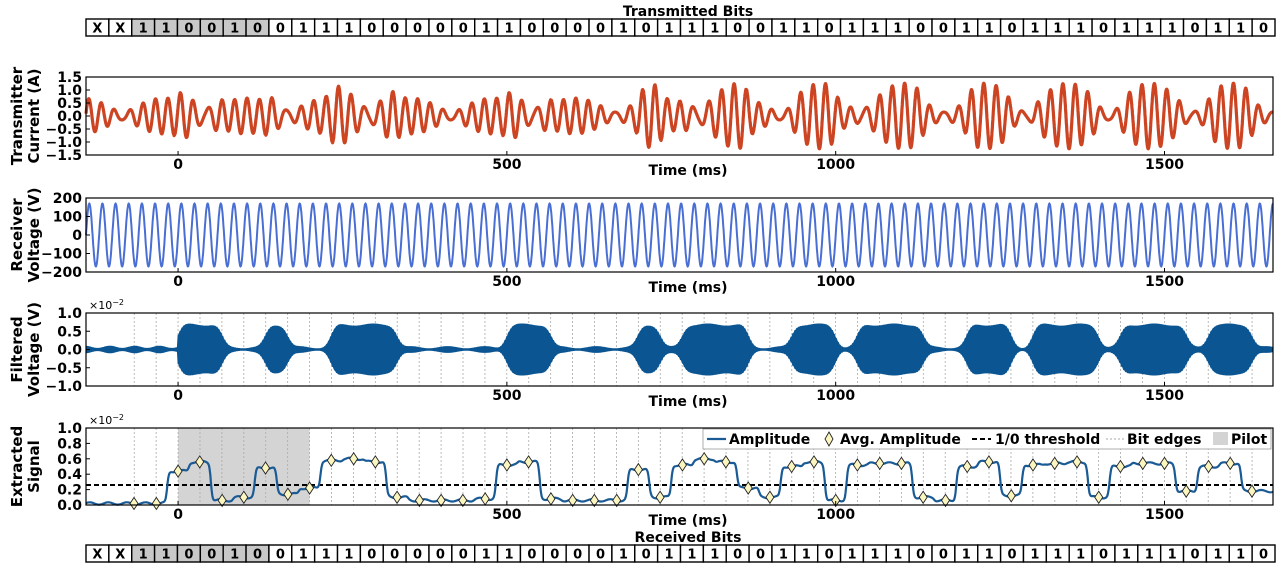 Image resolution: width=1284 pixels, height=567 pixels. Describe the element at coordinates (687, 171) in the screenshot. I see `x-axis-label: Time (ms)` at that location.